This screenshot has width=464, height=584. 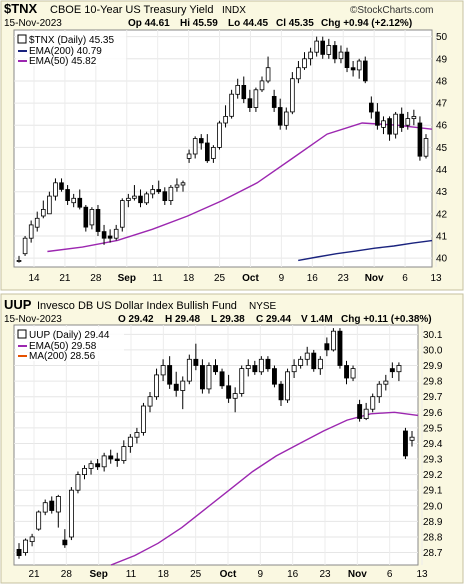 What do you see at coordinates (433, 475) in the screenshot?
I see `y-tick-label: 29.2` at bounding box center [433, 475].